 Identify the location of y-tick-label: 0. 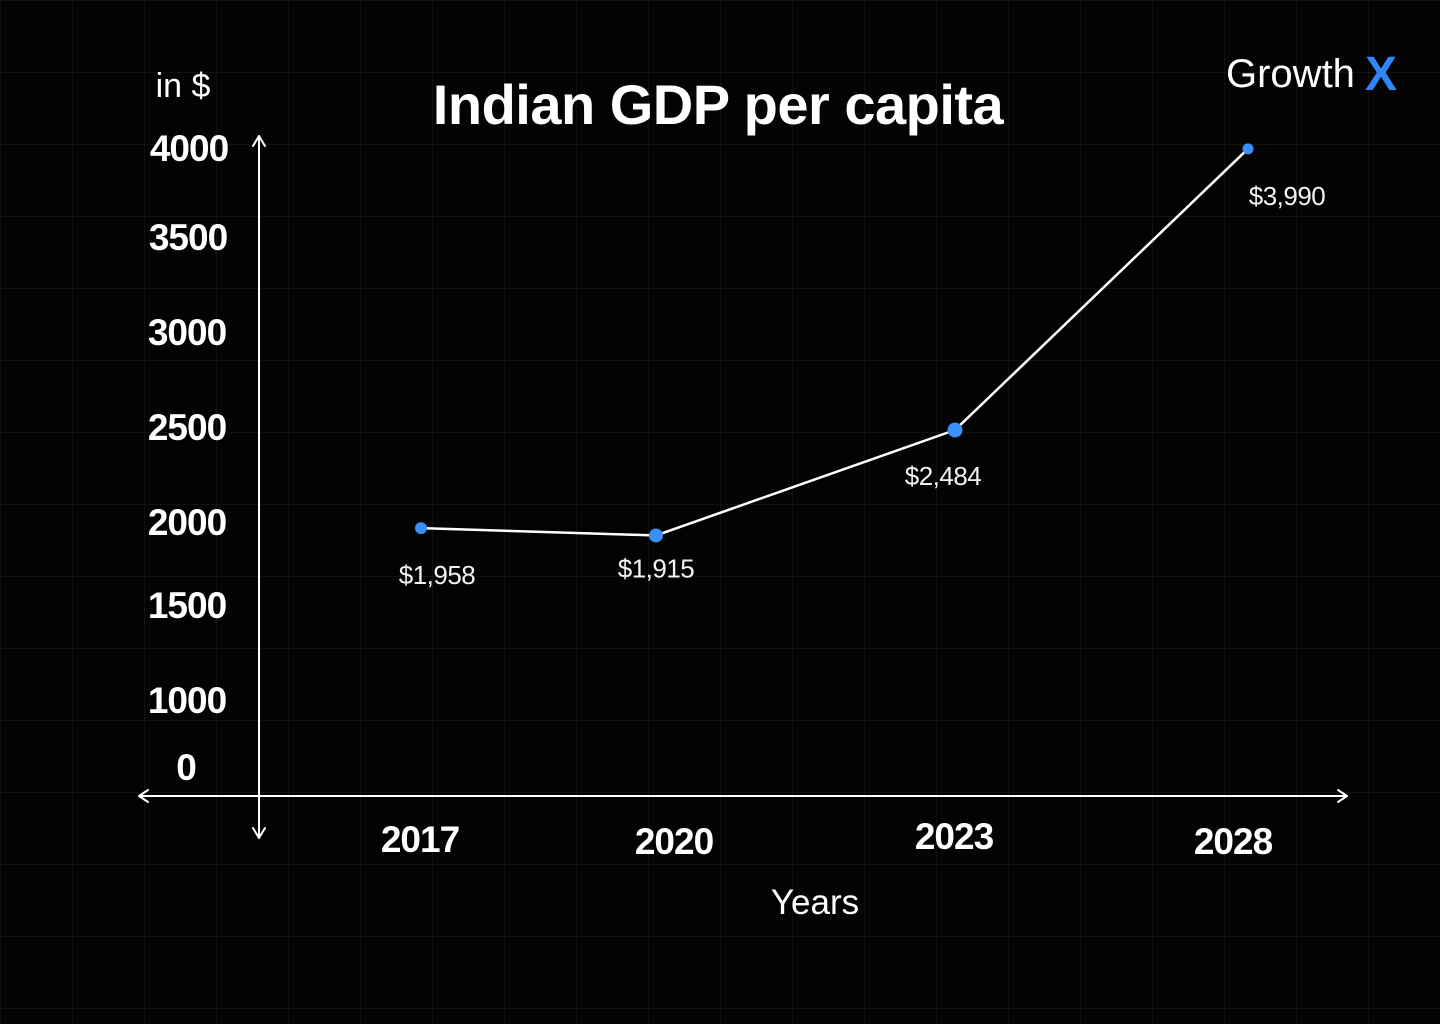
(186, 767).